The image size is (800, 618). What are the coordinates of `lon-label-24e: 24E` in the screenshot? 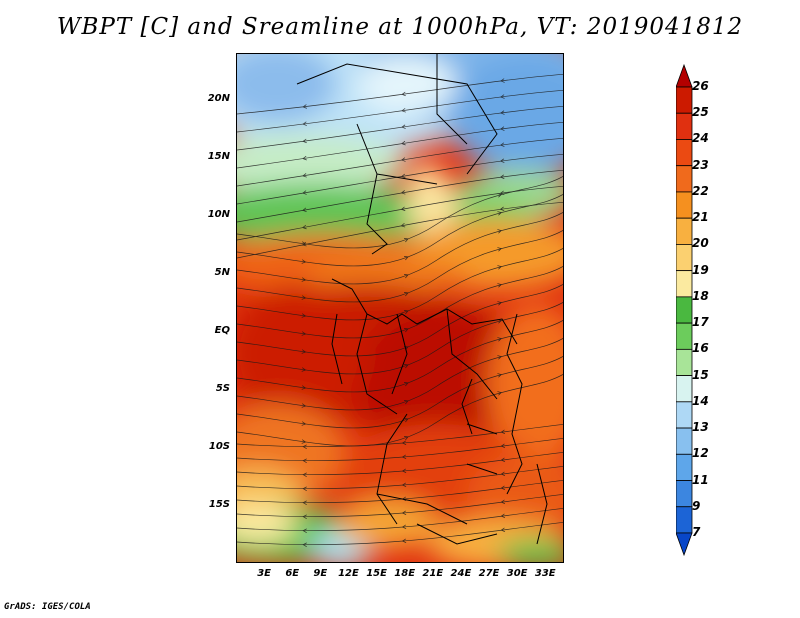 It's located at (461, 573).